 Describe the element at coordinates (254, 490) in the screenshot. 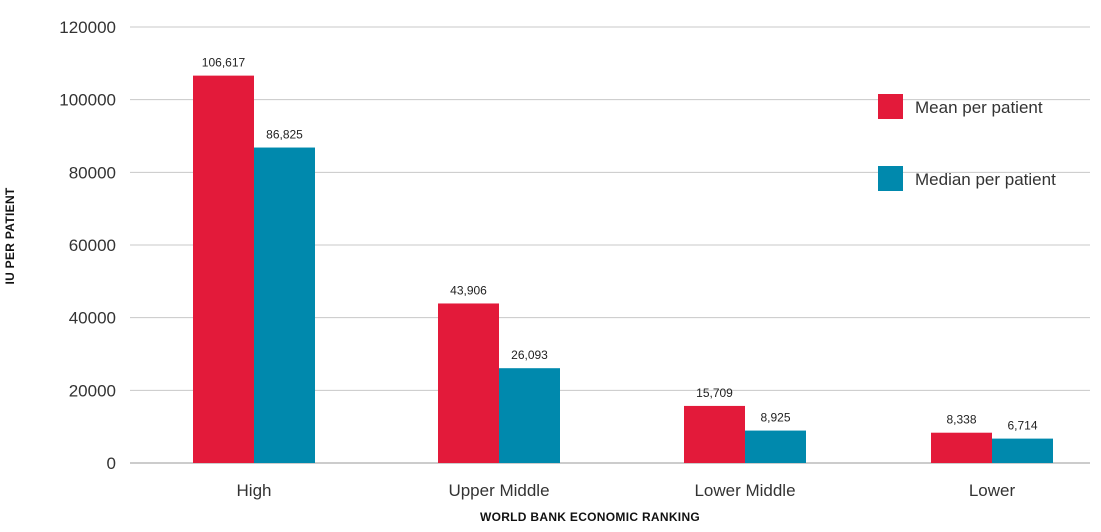

I see `x-category-label: High` at that location.